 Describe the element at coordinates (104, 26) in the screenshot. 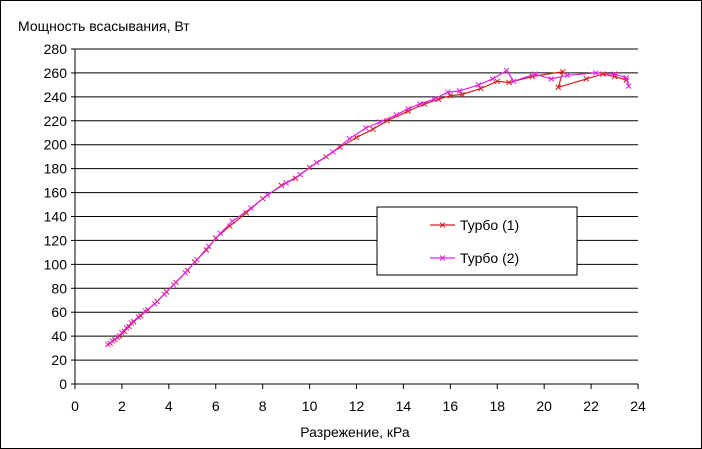

I see `y-axis-title: Мощность всасывания, Вт` at that location.